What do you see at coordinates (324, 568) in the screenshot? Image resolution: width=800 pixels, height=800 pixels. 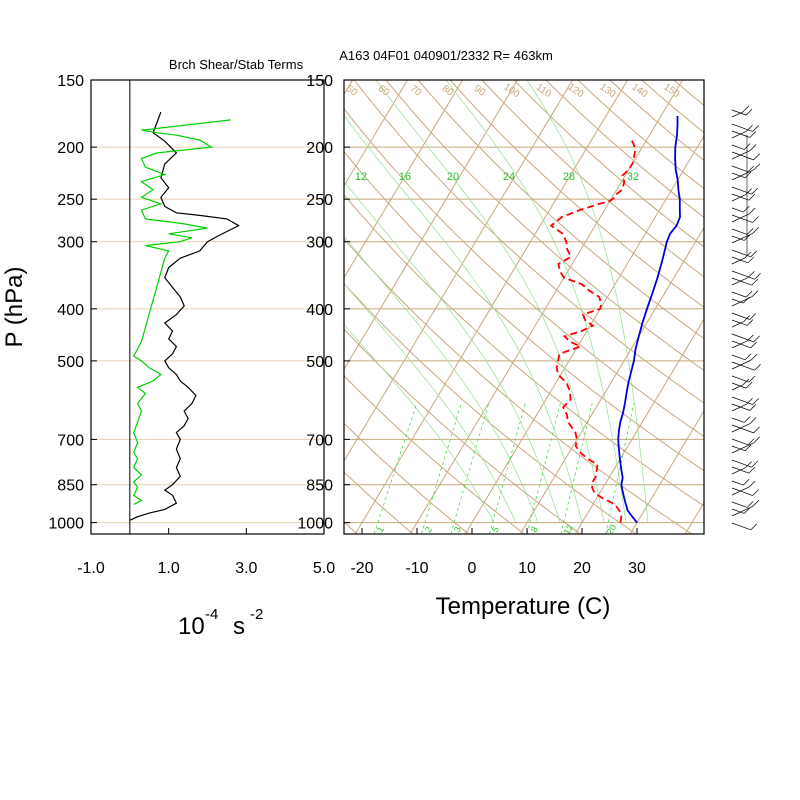 I see `left-x-tick-label: 5.0` at bounding box center [324, 568].